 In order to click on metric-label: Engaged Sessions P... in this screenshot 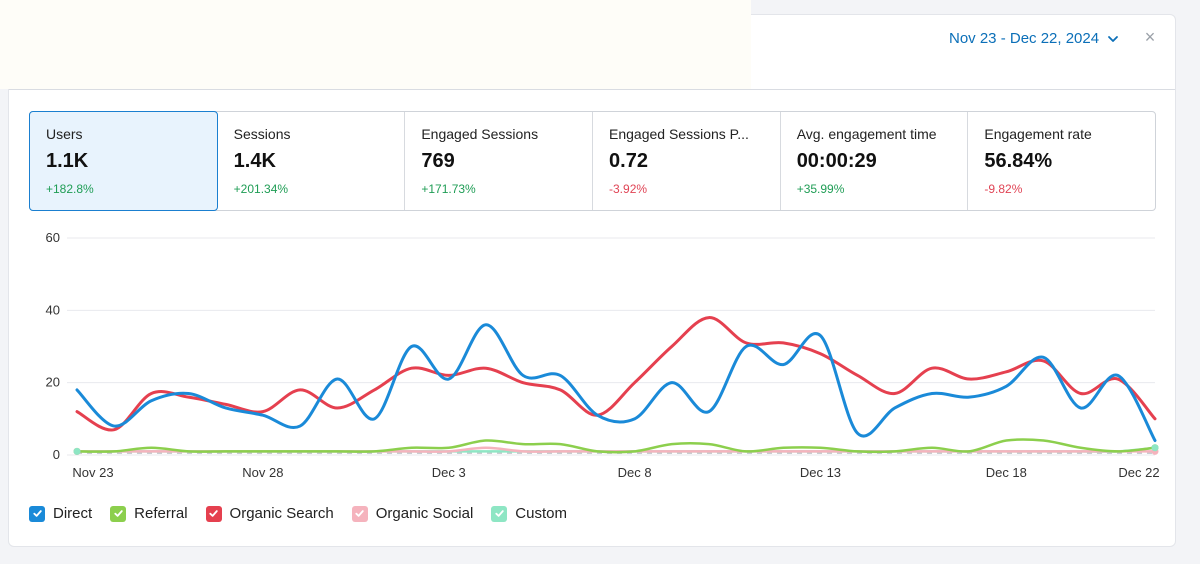, I will do `click(679, 134)`.